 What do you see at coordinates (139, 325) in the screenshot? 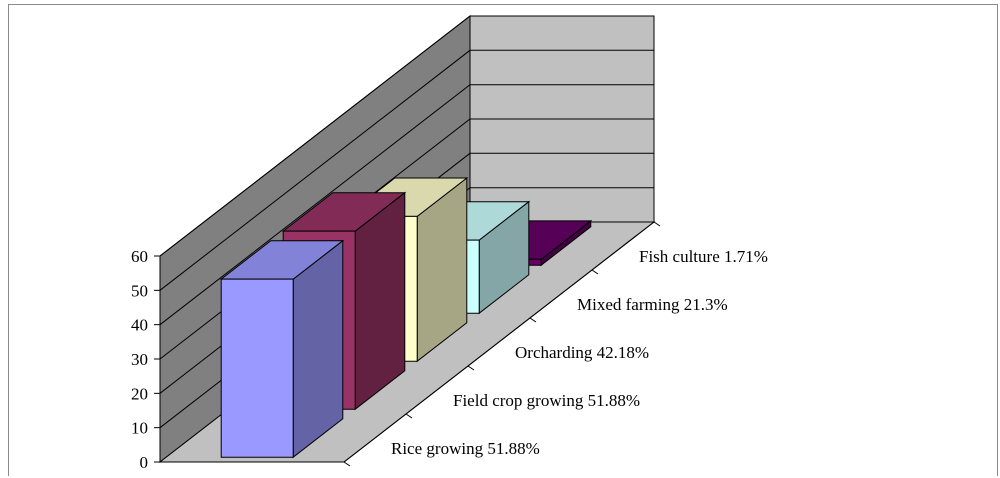
I see `y-tick-label: 40` at bounding box center [139, 325].